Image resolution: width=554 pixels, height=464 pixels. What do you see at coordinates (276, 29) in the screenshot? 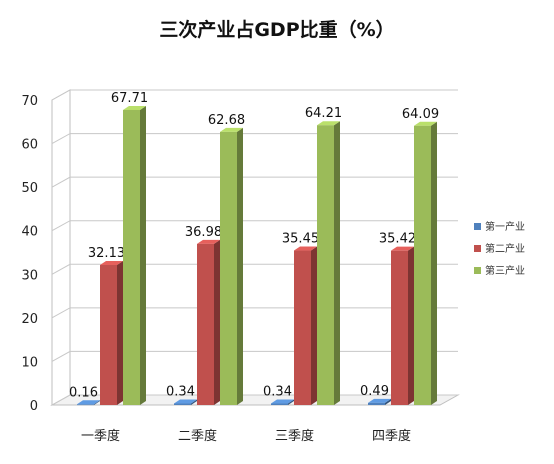
I see `chart-title: 三次产业占GDP比重（%）` at bounding box center [276, 29].